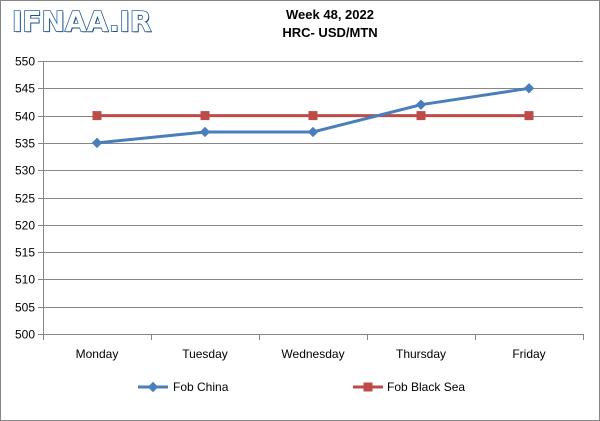  I want to click on legend-entry: Fob Black Sea, so click(409, 387).